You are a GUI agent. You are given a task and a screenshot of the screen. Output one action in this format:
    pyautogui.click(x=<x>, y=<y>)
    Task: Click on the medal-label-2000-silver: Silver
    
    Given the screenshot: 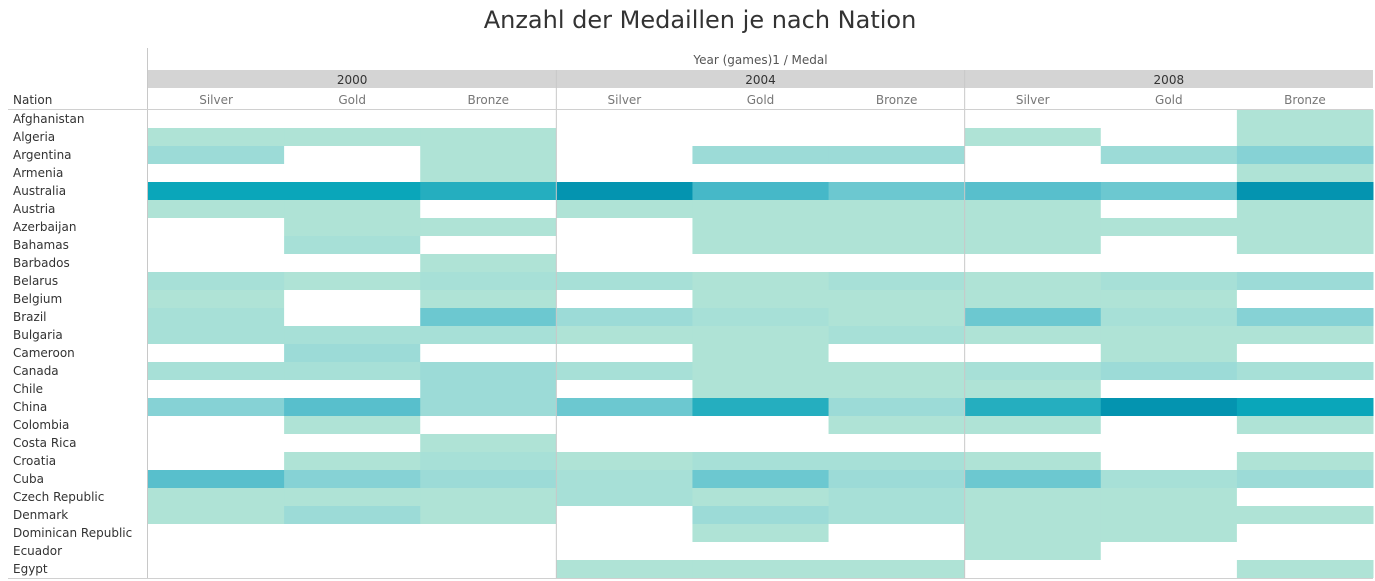 What is the action you would take?
    pyautogui.click(x=216, y=100)
    